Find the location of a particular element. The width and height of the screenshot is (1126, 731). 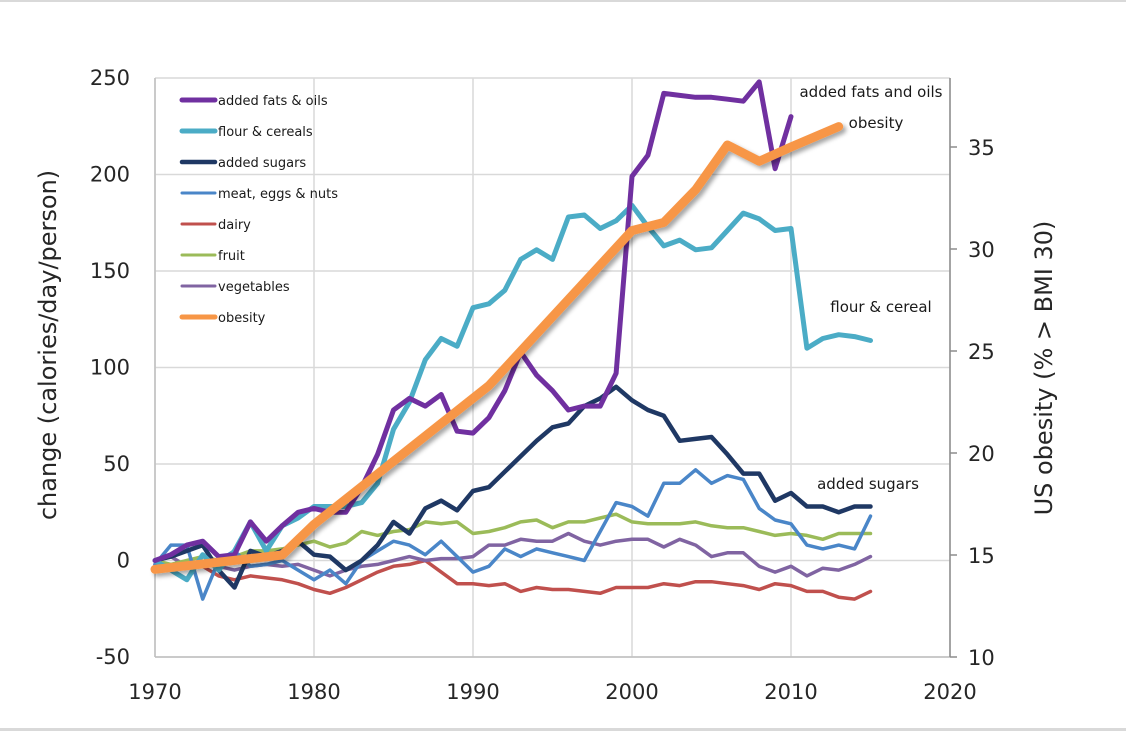

y-tick-label: 0 is located at coordinates (123, 561).